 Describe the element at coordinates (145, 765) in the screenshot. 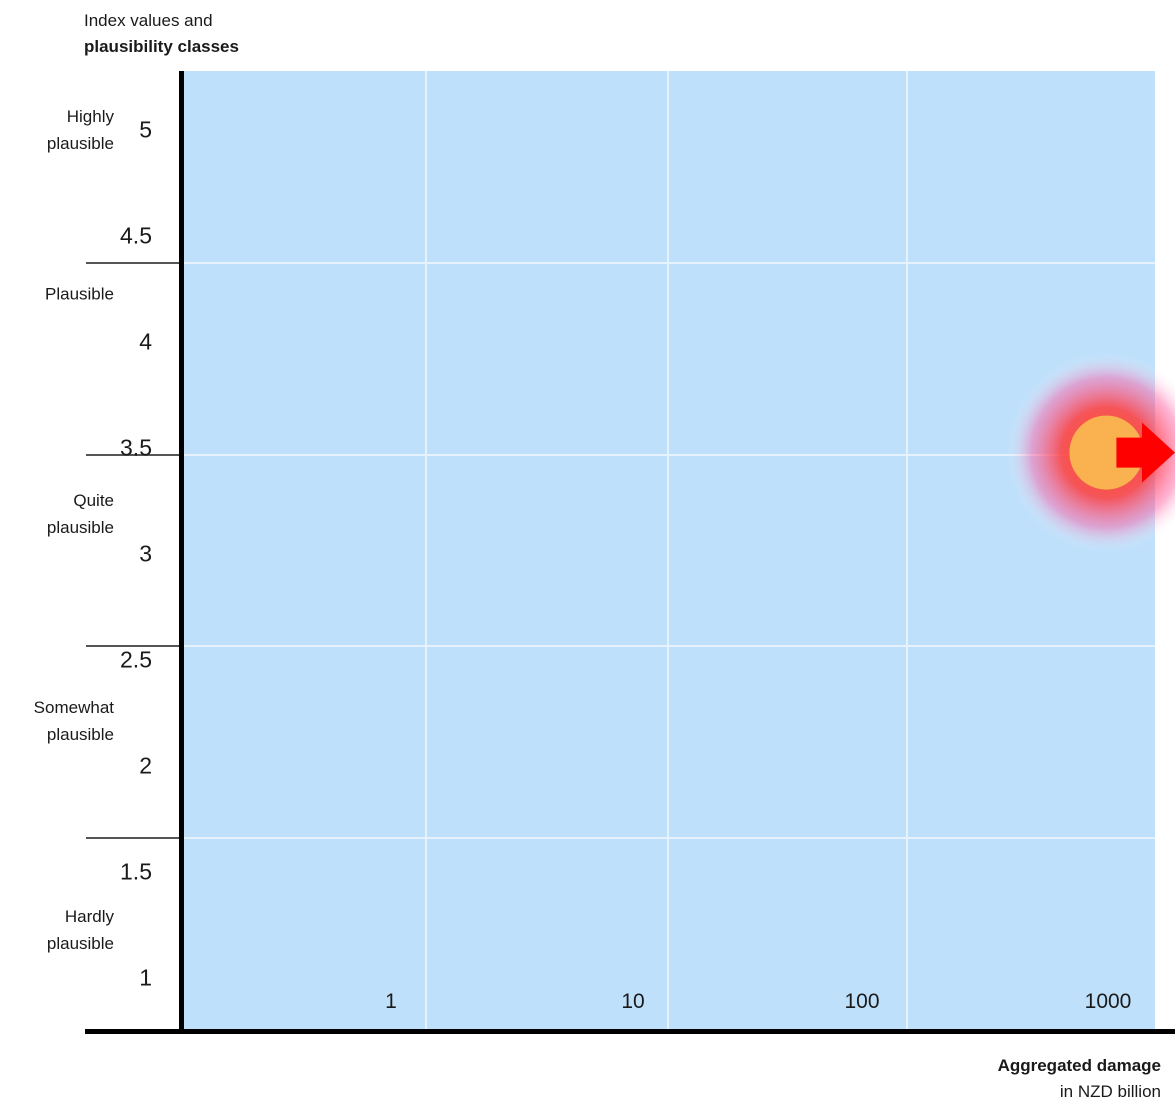

I see `y-tick-label: 2` at that location.